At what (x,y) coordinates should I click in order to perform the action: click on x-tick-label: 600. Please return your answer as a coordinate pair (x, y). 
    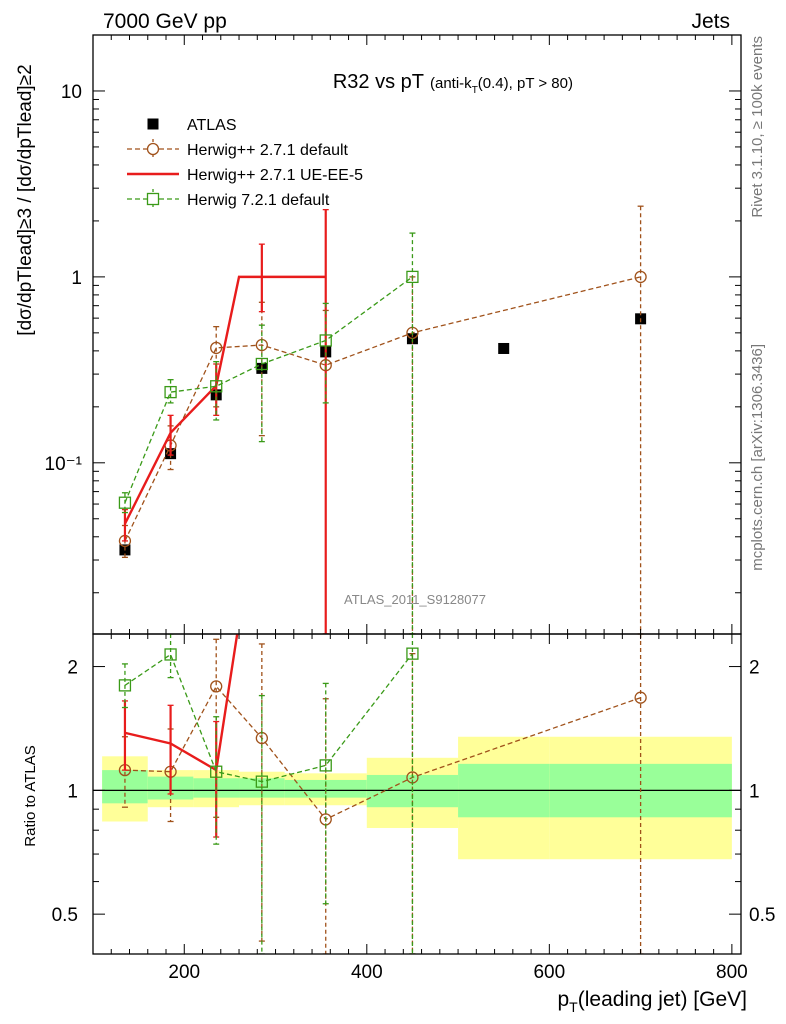
    Looking at the image, I should click on (549, 972).